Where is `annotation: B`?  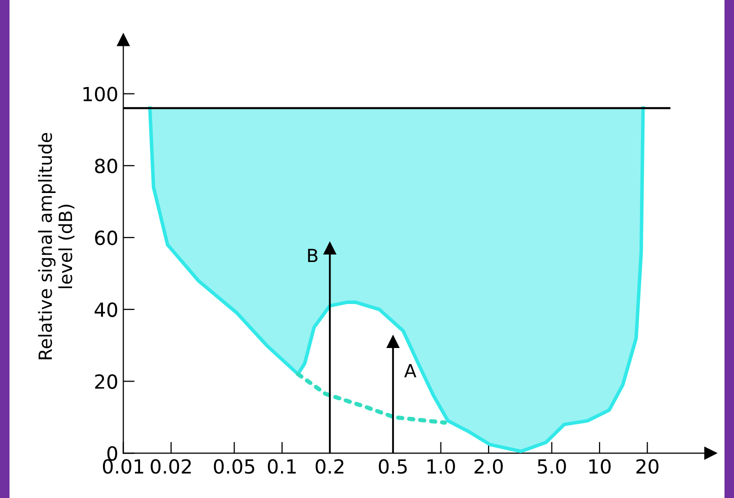
annotation: B is located at coordinates (313, 255).